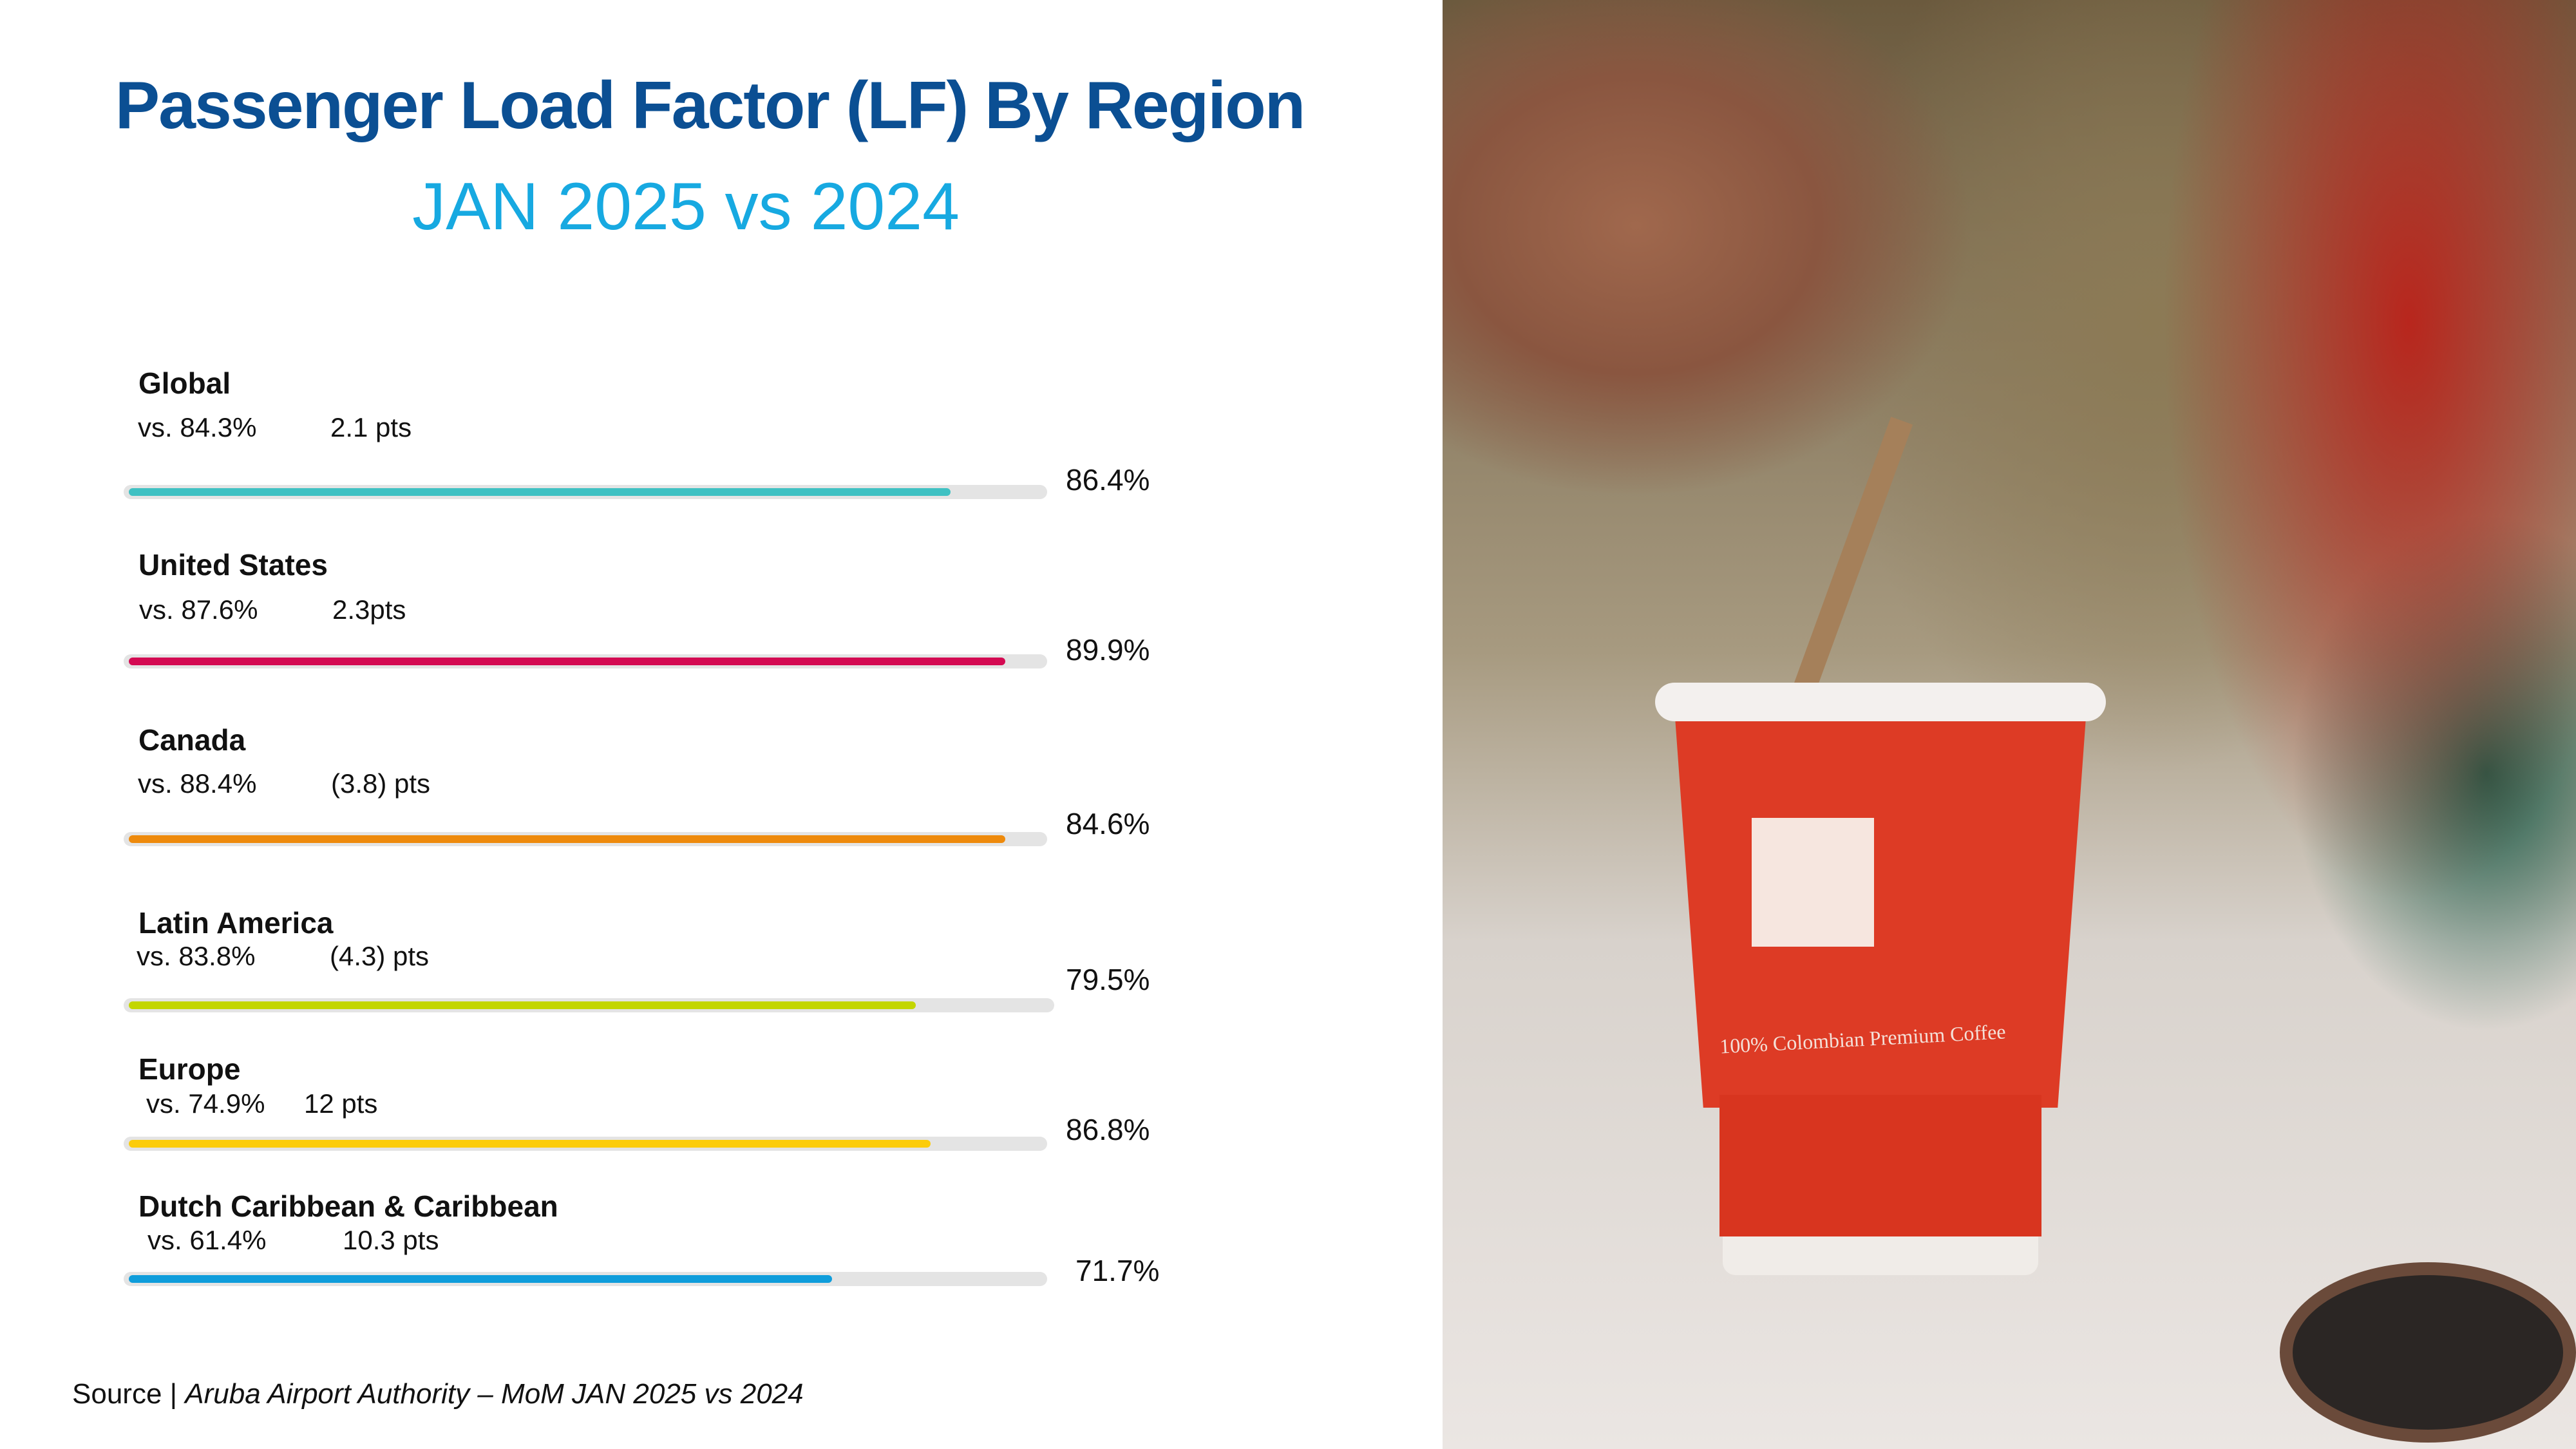 Image resolution: width=2576 pixels, height=1449 pixels. Describe the element at coordinates (197, 956) in the screenshot. I see `prior-year-value: vs. 83.8%` at that location.